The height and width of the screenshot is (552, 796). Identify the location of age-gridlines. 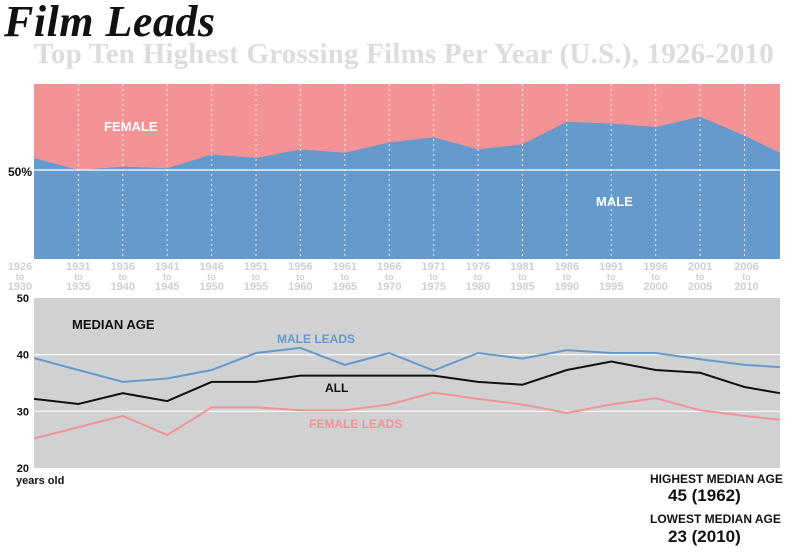
(407, 383).